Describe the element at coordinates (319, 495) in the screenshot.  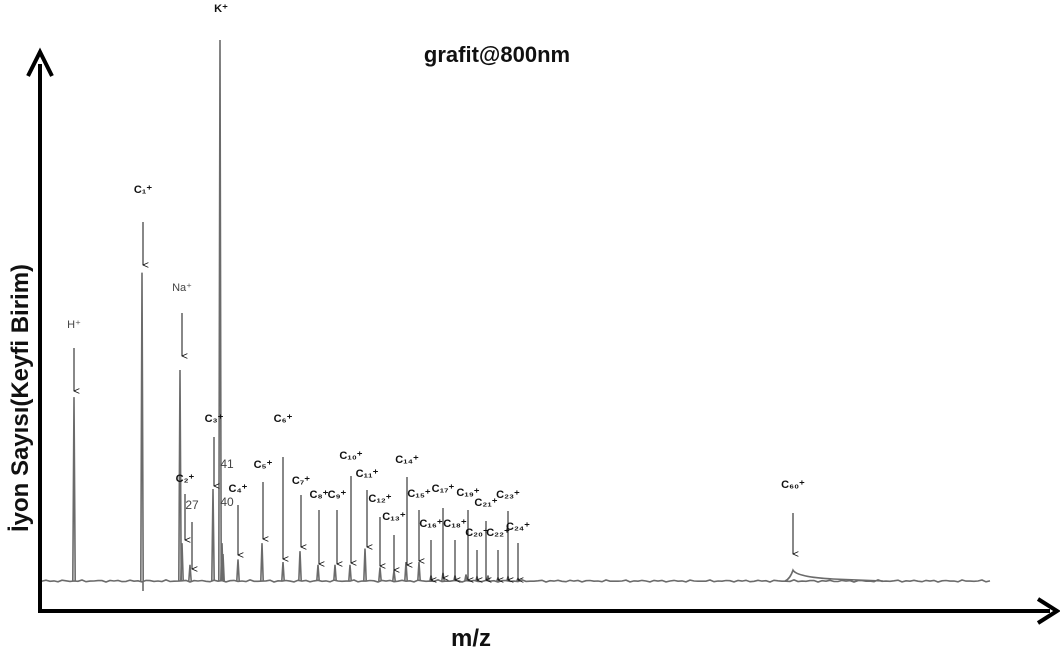
I see `peak-label-96: C₈⁺` at that location.